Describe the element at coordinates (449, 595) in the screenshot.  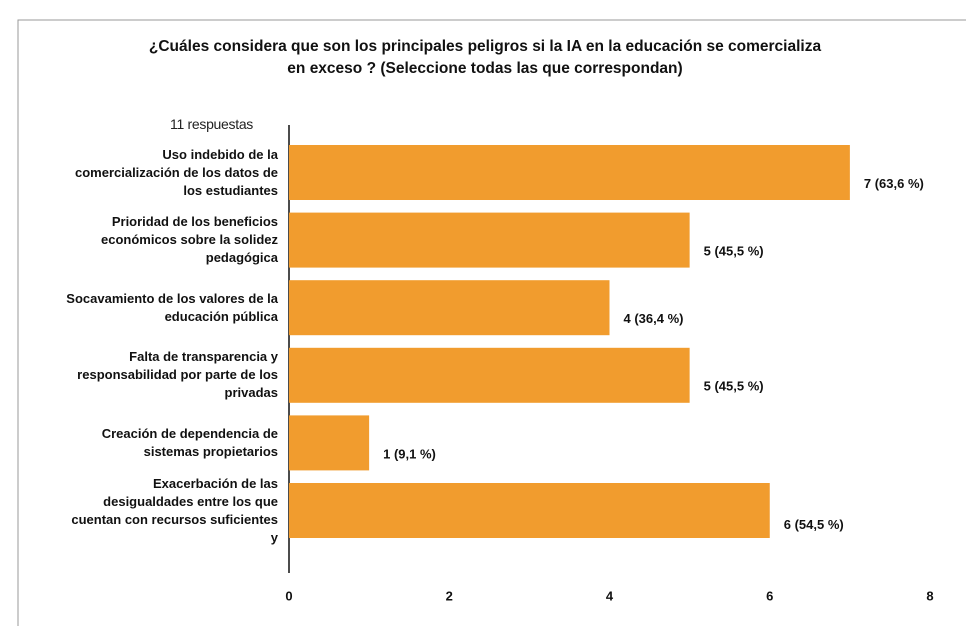
I see `x-tick-label: 2` at that location.